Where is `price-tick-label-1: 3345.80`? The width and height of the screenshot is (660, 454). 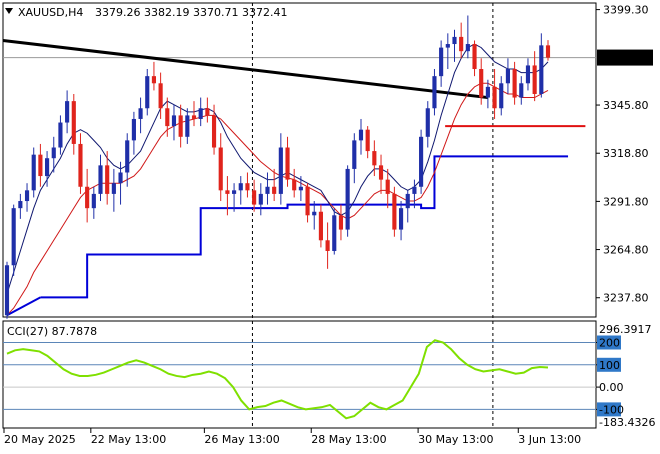
price-tick-label-1: 3345.80 is located at coordinates (626, 105).